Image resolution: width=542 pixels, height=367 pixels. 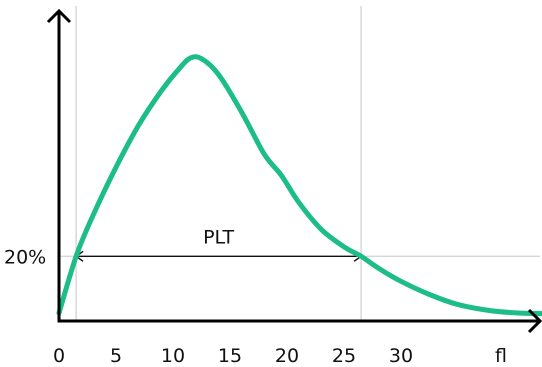 What do you see at coordinates (230, 356) in the screenshot?
I see `x-tick-label-15: 15` at bounding box center [230, 356].